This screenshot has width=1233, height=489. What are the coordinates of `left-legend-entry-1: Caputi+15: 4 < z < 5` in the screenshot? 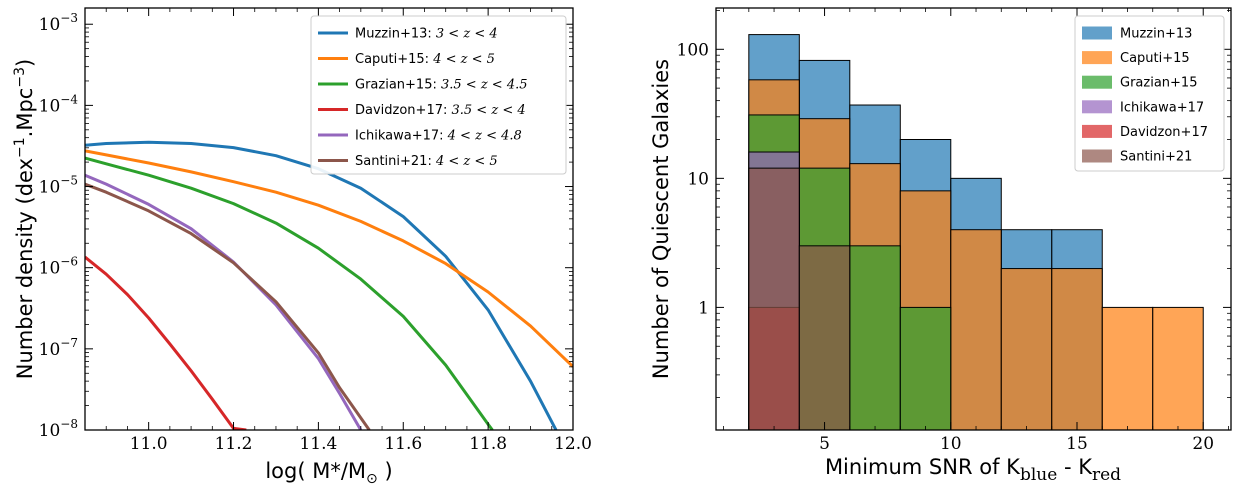 It's located at (425, 59).